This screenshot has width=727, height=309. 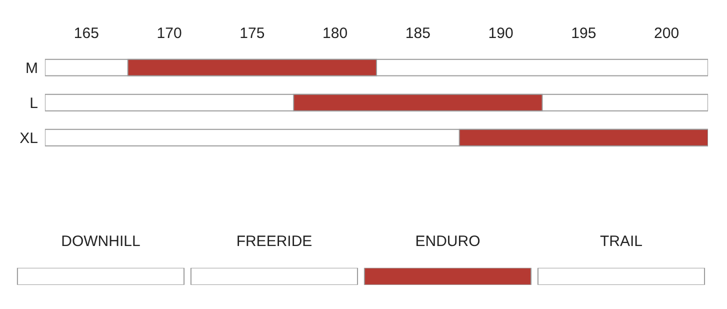 I want to click on x-tick-label: FREERIDE, so click(x=274, y=241).